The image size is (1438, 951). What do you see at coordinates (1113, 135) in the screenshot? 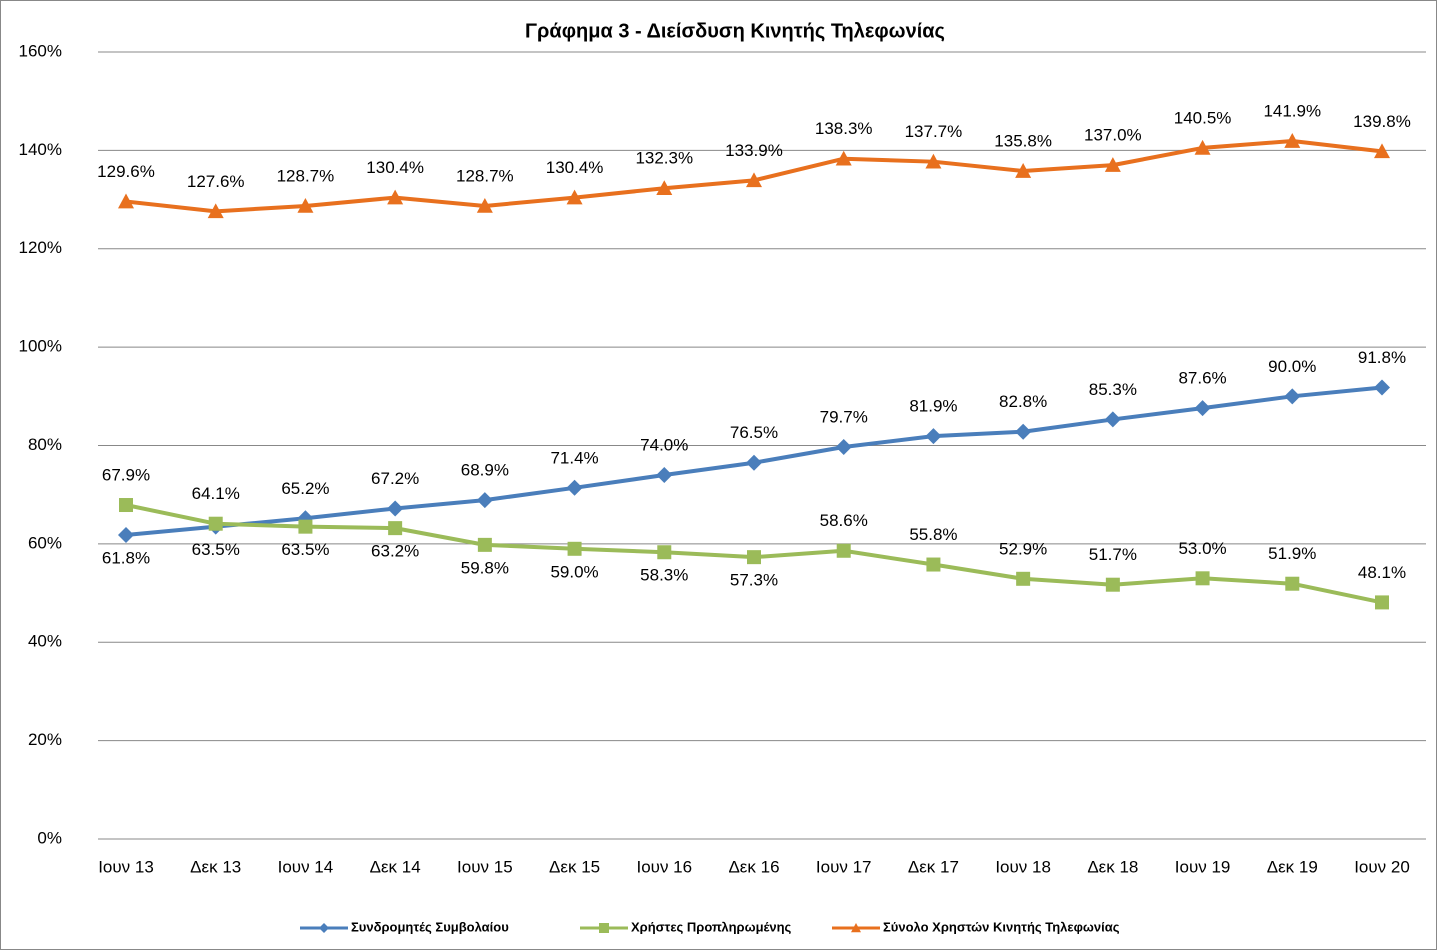
I see `data-label: 137.0%` at bounding box center [1113, 135].